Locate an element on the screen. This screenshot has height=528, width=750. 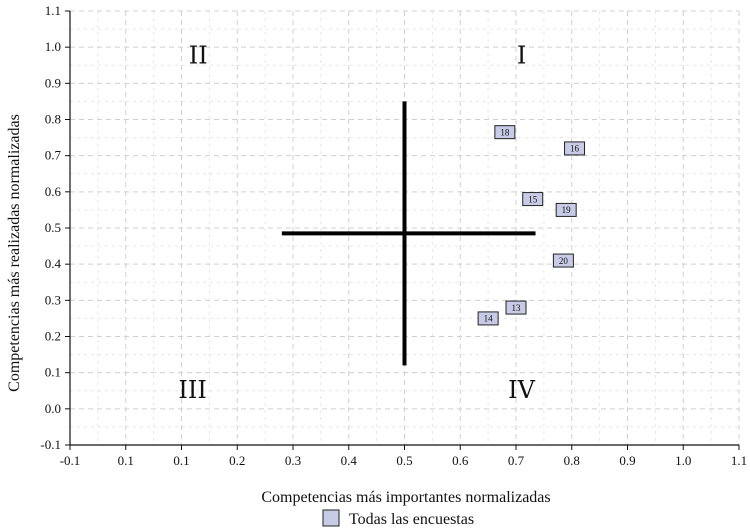
data-point: 16 is located at coordinates (575, 148).